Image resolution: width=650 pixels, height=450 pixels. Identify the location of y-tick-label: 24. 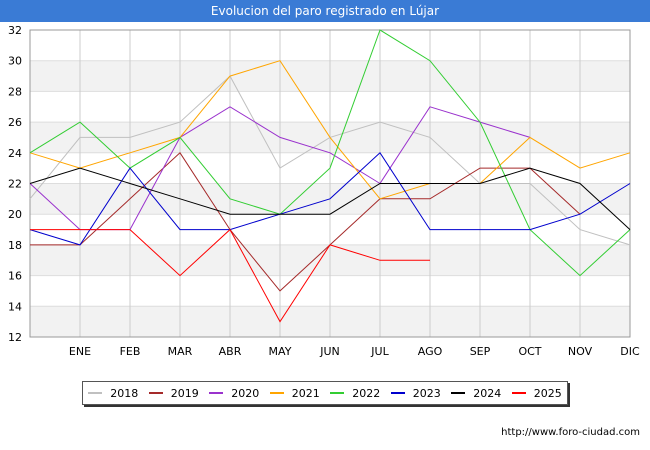
(15, 153).